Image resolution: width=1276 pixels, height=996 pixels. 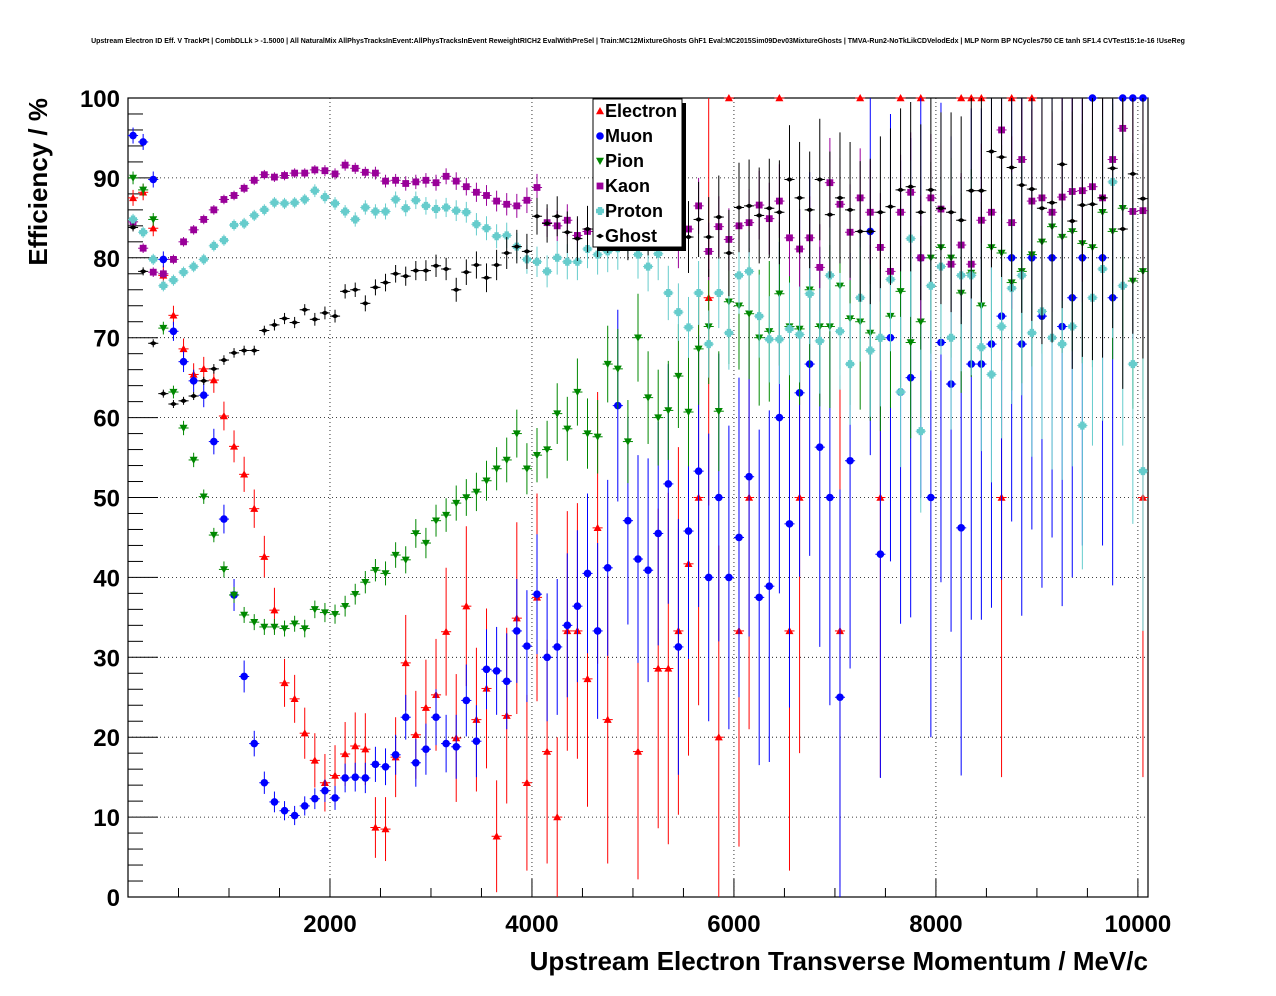 What do you see at coordinates (733, 924) in the screenshot?
I see `x-tick-label: 6000` at bounding box center [733, 924].